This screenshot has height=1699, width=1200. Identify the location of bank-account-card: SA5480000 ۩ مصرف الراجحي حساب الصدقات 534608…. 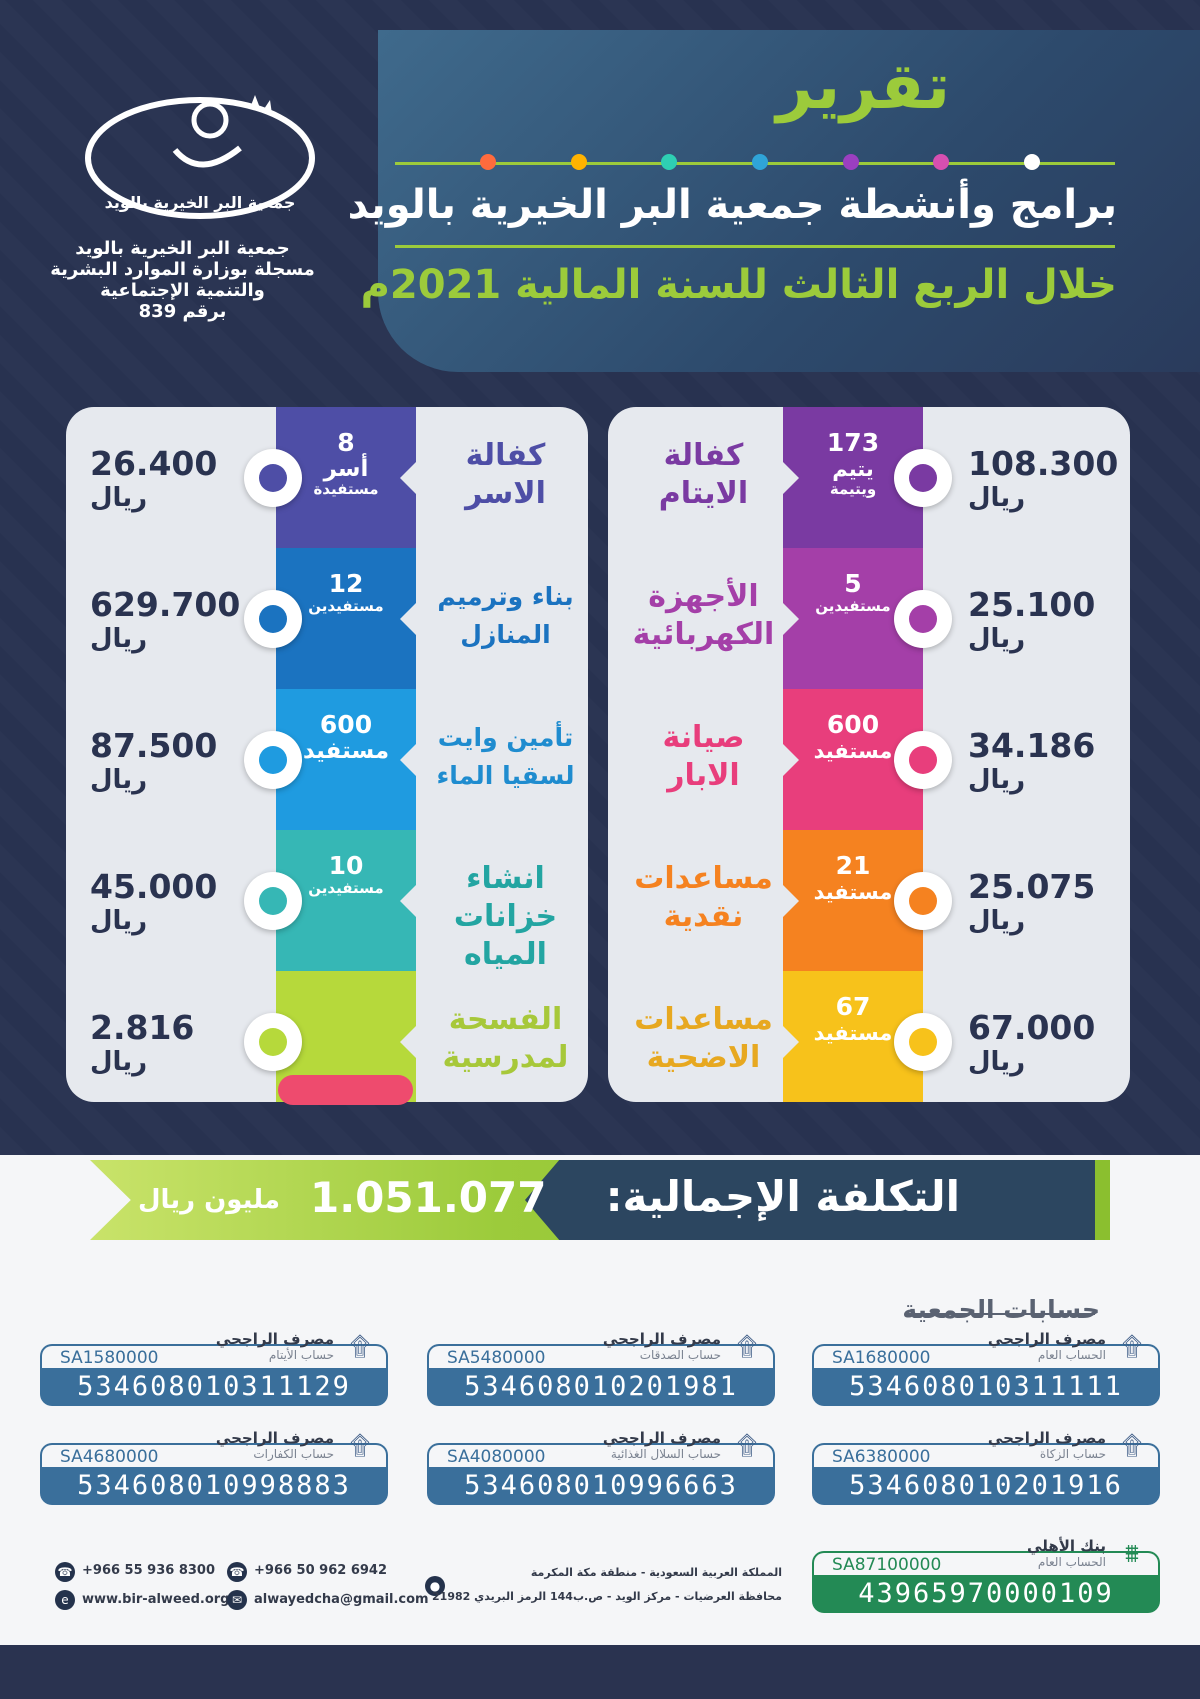
(601, 1370).